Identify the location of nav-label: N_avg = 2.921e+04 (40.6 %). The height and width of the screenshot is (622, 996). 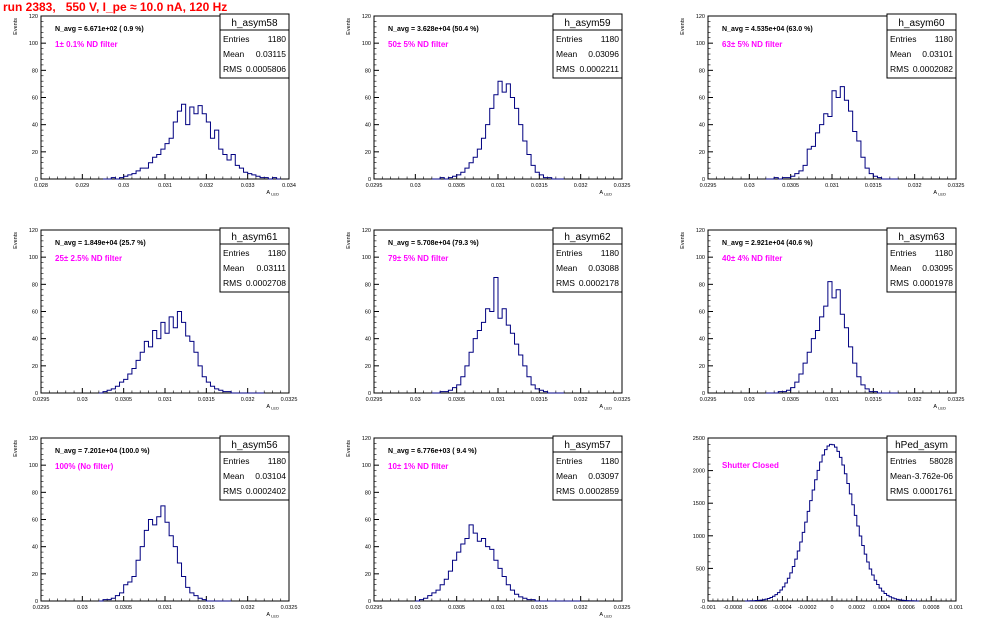
(767, 243).